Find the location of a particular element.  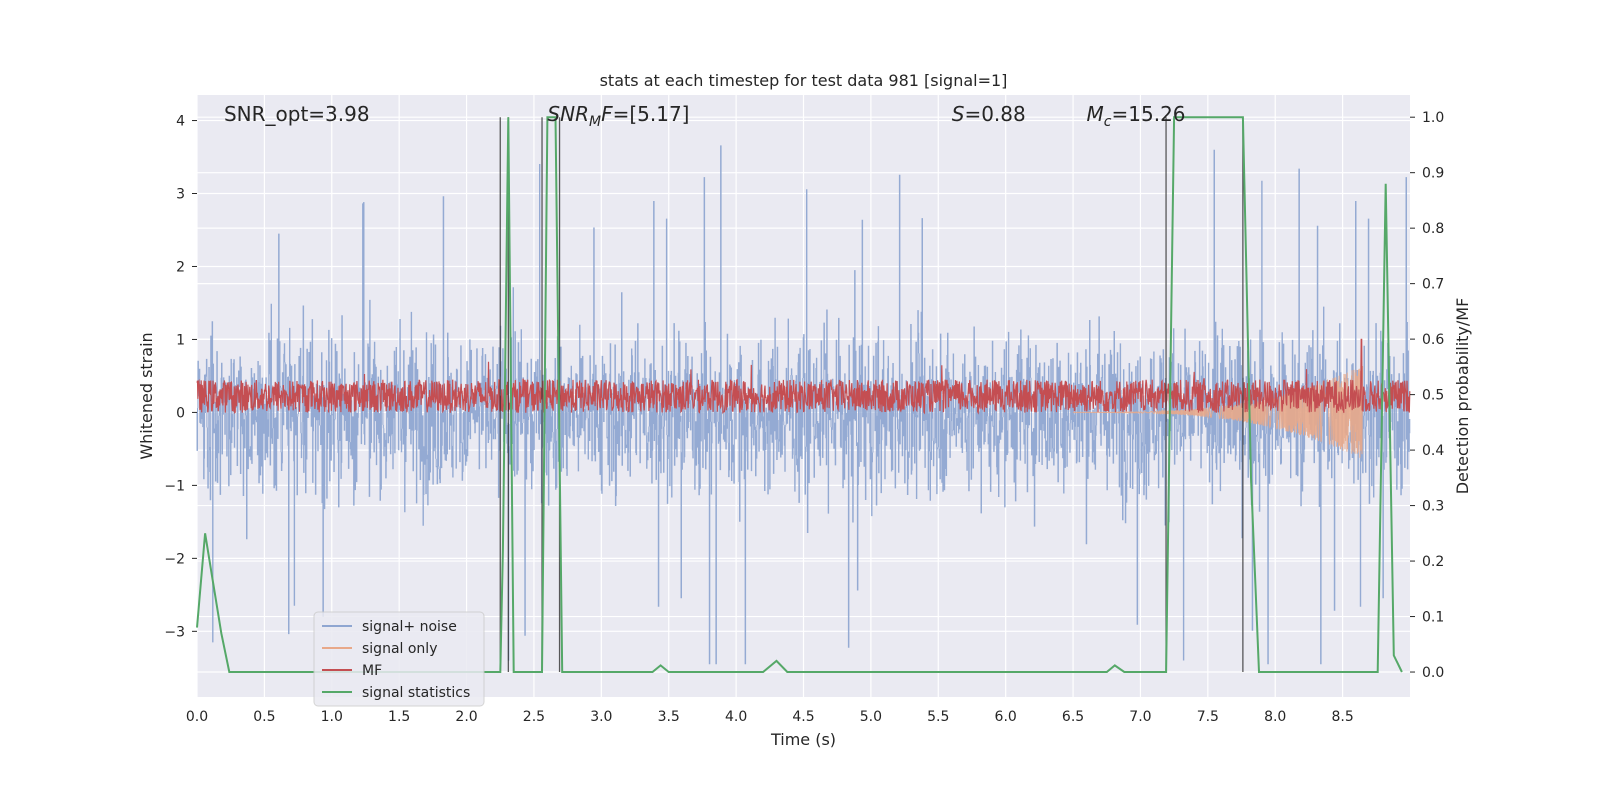

x-tick-label: 0.0 is located at coordinates (197, 717).